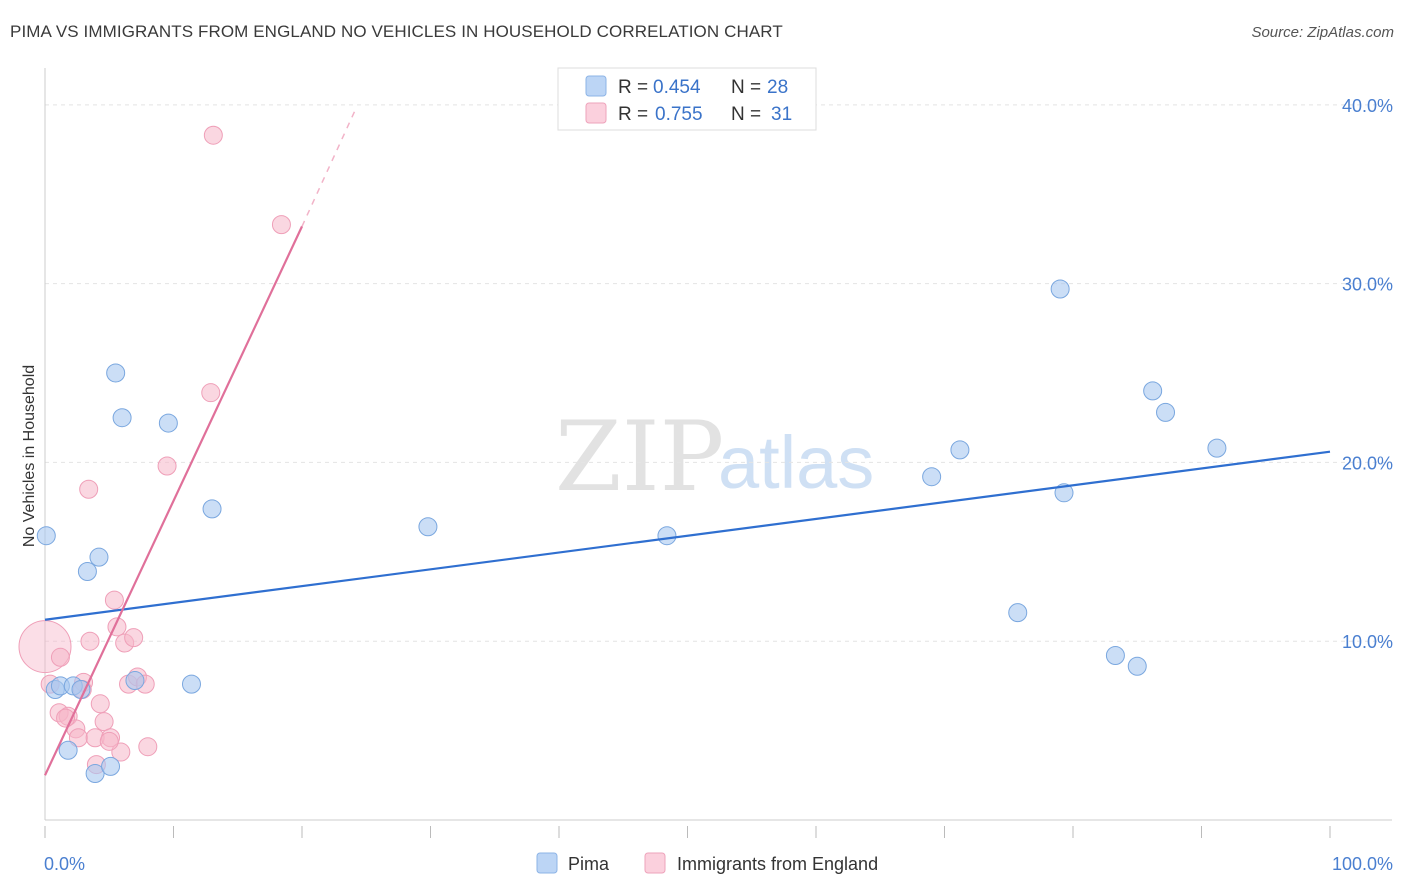 This screenshot has width=1406, height=892. Describe the element at coordinates (1367, 642) in the screenshot. I see `y-tick-label-10: 10.0%` at that location.